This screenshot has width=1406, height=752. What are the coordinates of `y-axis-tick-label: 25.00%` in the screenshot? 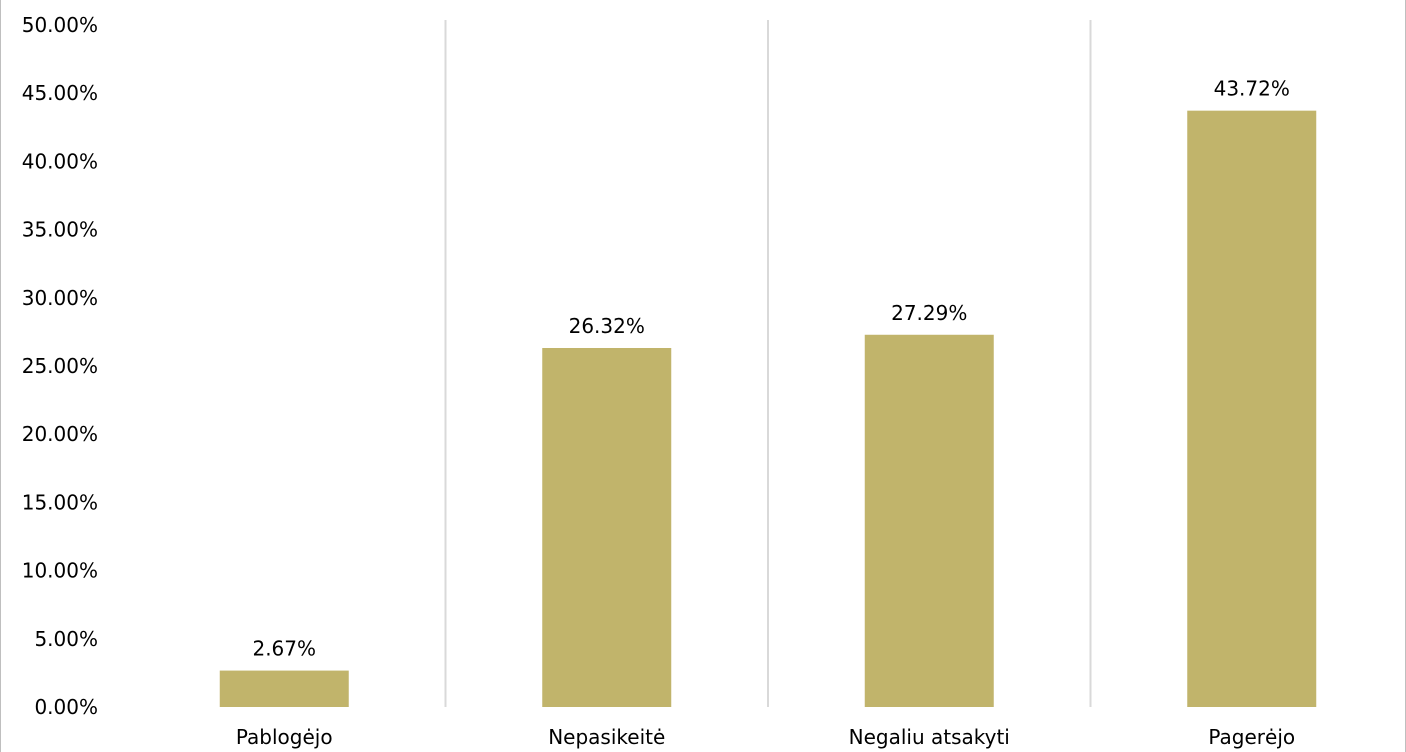 It's located at (60, 366).